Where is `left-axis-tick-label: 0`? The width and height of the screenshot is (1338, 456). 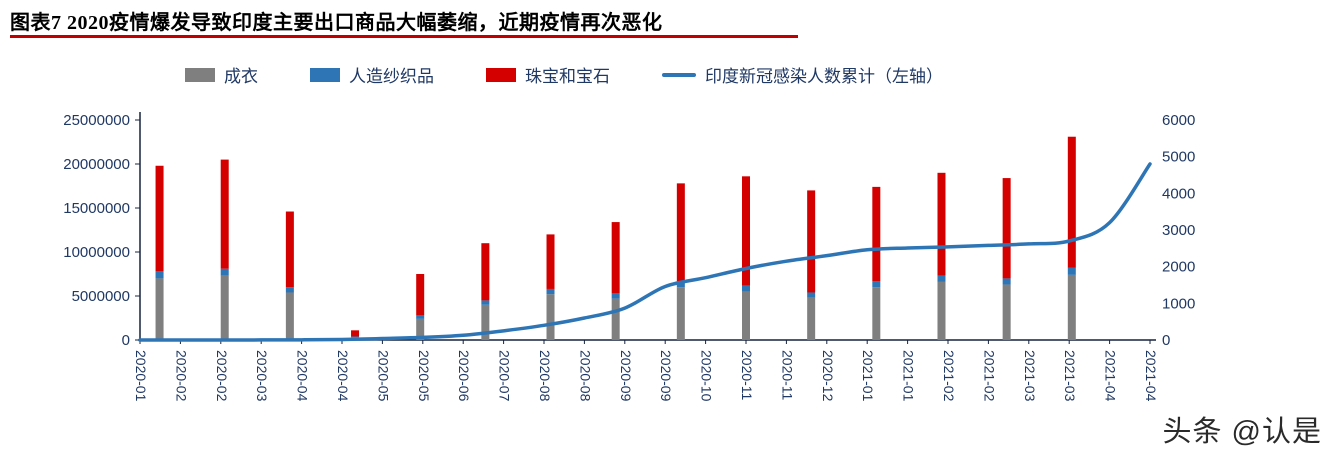
left-axis-tick-label: 0 is located at coordinates (126, 340).